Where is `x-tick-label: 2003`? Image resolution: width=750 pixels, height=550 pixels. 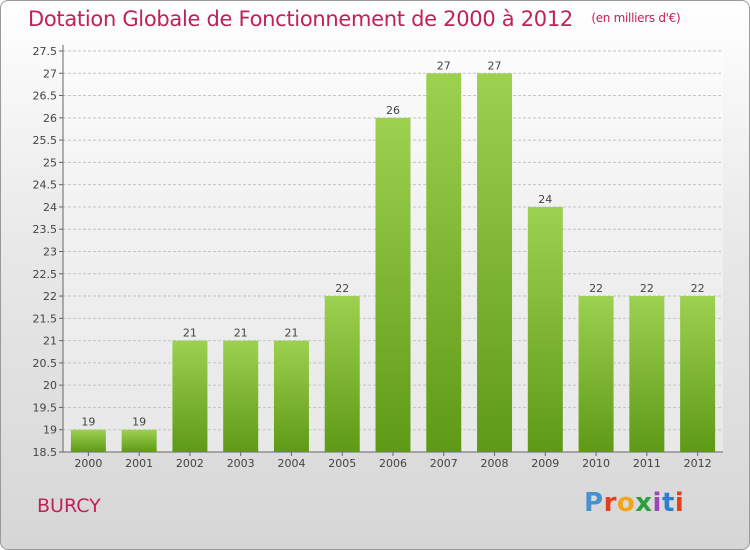
x-tick-label: 2003 is located at coordinates (241, 463).